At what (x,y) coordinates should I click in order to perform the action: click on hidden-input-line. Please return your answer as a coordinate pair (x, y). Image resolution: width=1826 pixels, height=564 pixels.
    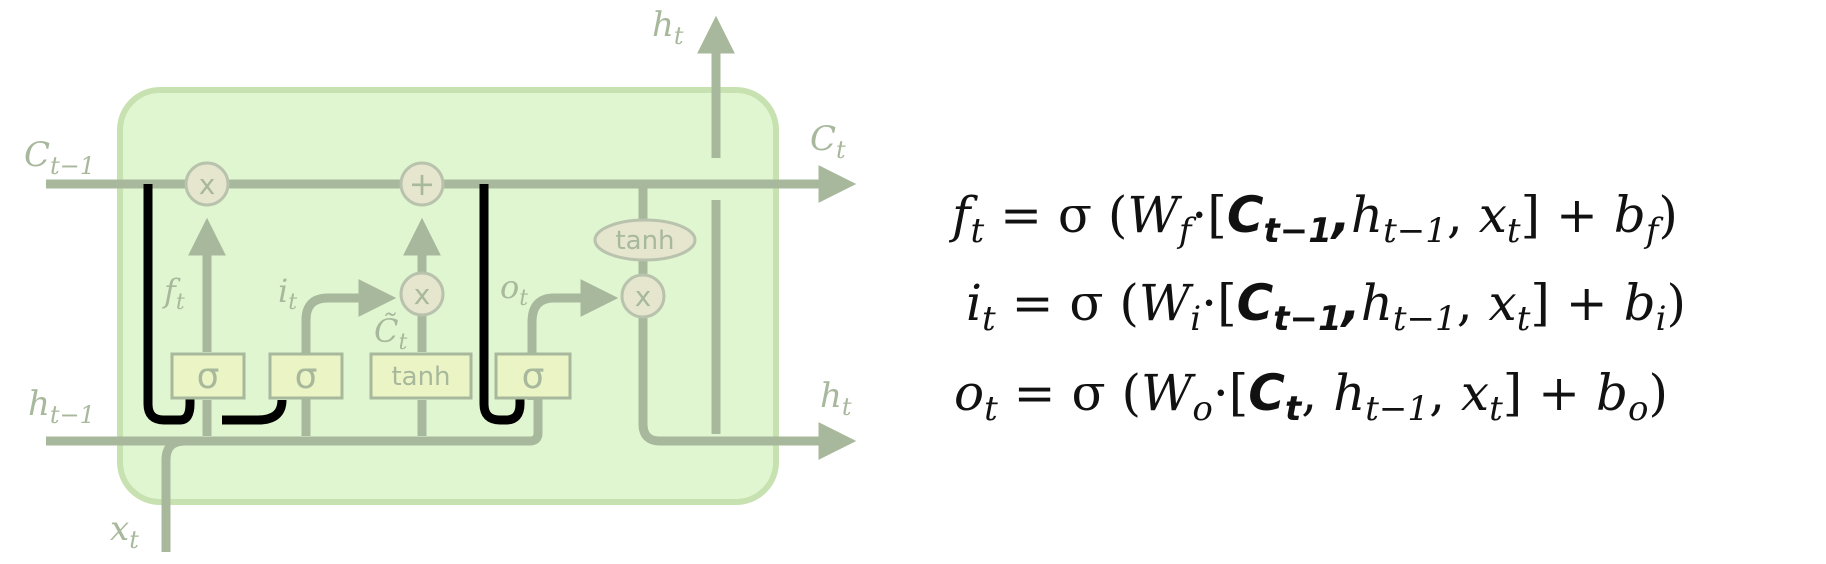
    Looking at the image, I should click on (294, 419).